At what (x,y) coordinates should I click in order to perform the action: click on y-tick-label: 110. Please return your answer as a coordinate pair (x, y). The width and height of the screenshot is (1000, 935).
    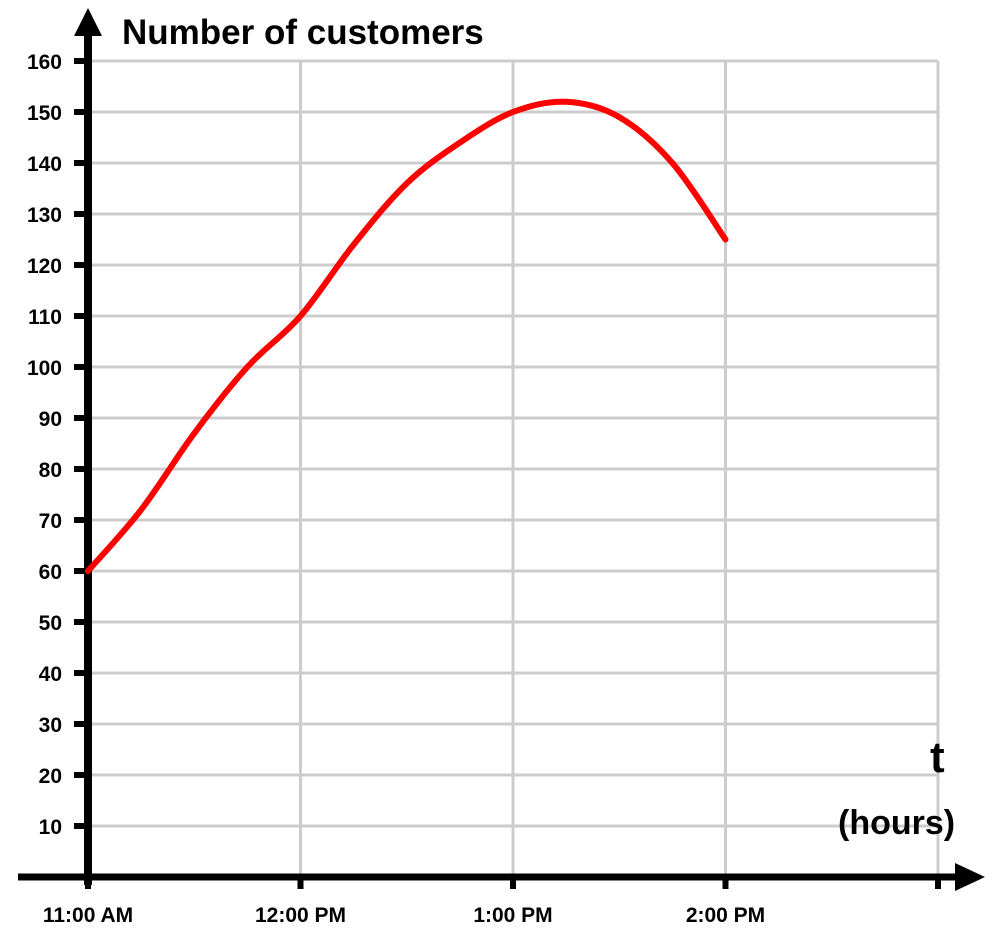
    Looking at the image, I should click on (45, 317).